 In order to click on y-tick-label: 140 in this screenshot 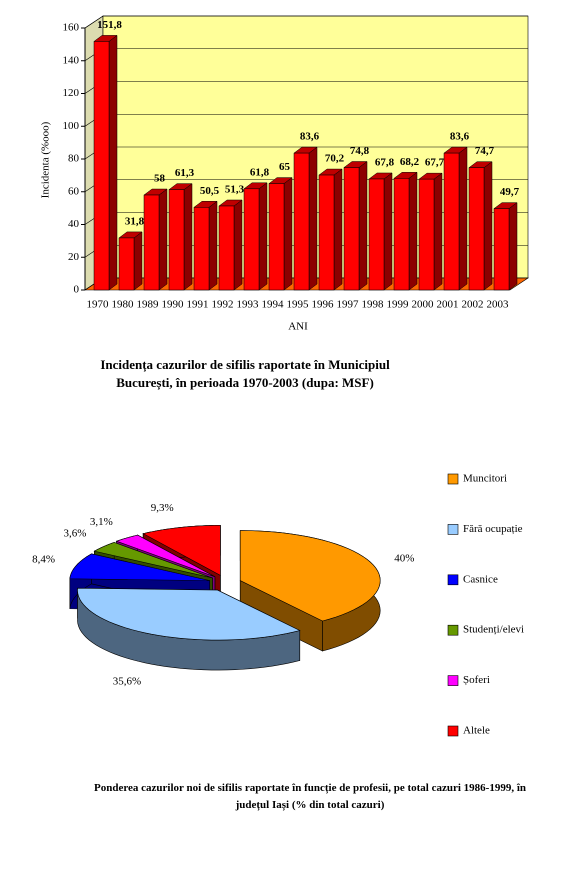, I will do `click(71, 60)`.